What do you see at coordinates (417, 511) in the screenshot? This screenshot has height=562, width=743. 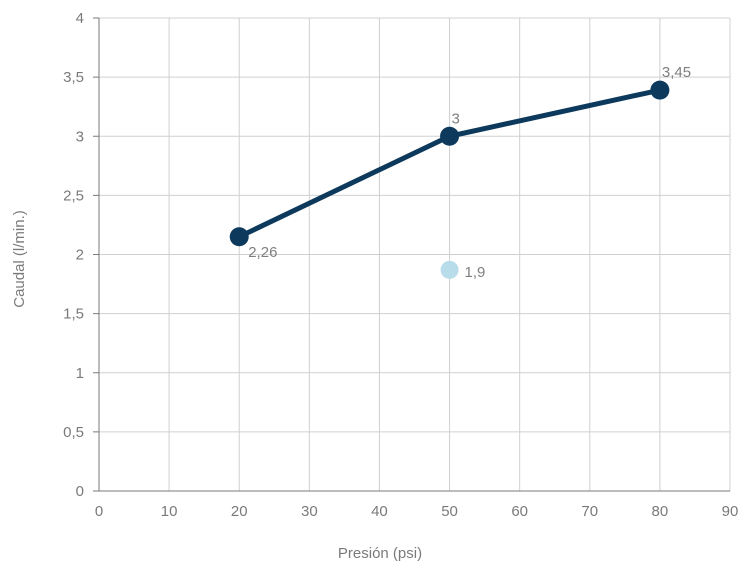 I see `x-tick-labels: 0 10 20 30 40 50 60 70 80 90` at bounding box center [417, 511].